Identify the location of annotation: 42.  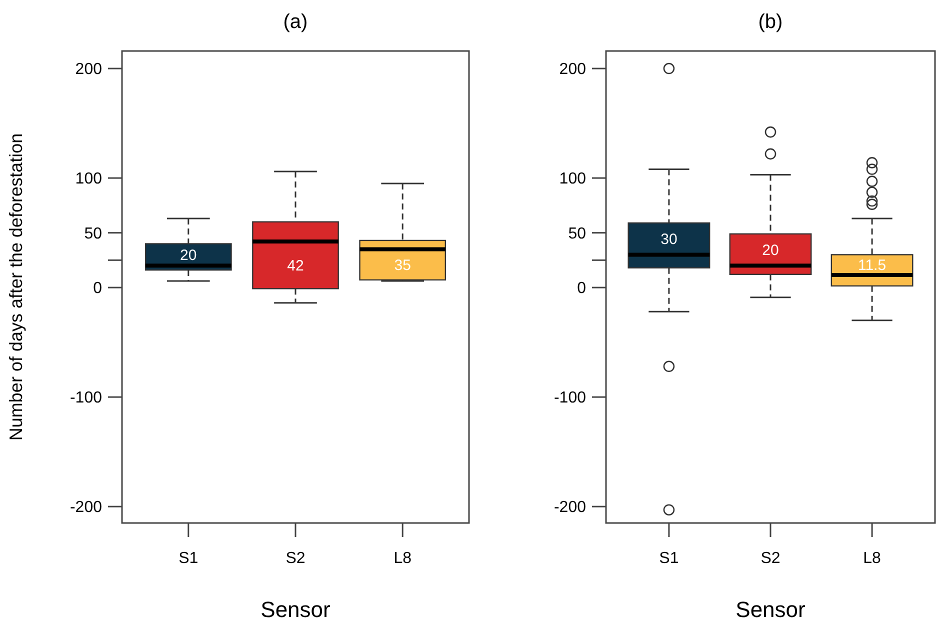
(295, 265).